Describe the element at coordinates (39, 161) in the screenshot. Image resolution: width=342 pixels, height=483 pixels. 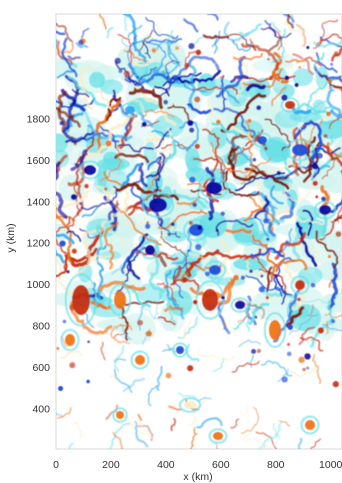
I see `y-tick-label: 1600` at that location.